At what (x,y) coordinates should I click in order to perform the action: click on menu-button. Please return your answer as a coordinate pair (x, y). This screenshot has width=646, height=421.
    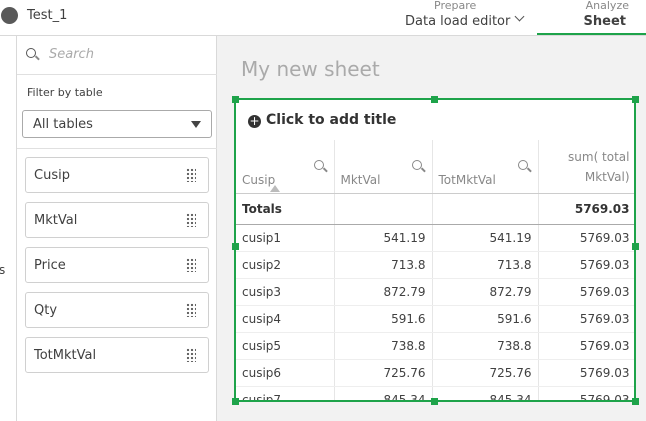
    Looking at the image, I should click on (9, 15).